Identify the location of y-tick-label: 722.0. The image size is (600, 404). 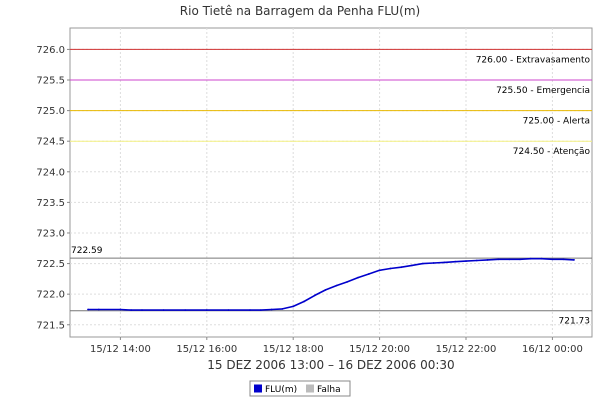
(50, 295).